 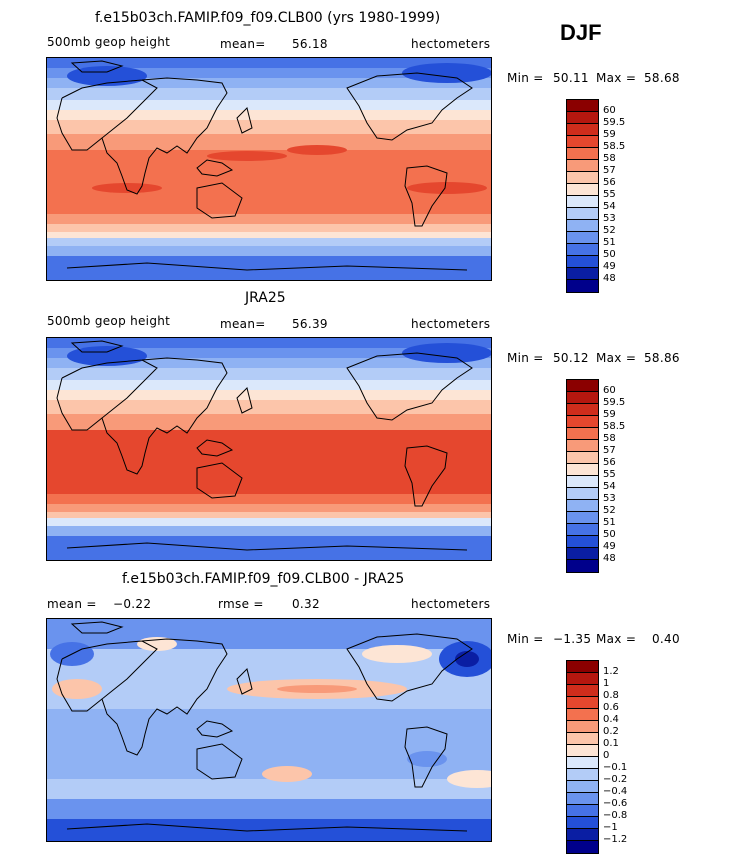 I want to click on panel-1-max-label: Max =, so click(x=616, y=78).